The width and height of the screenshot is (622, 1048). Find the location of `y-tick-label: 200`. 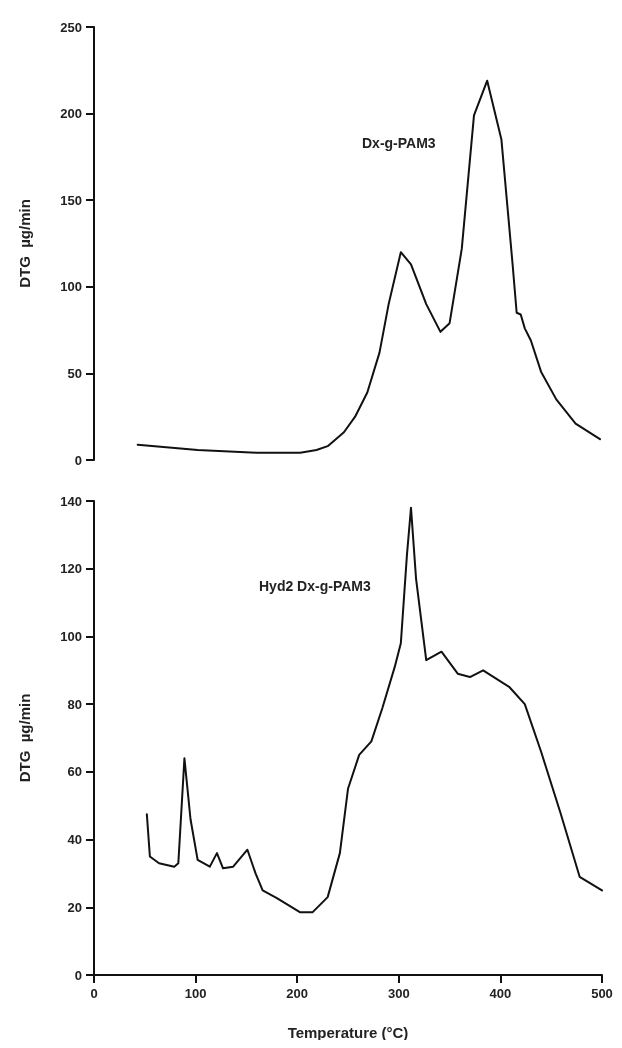

y-tick-label: 200 is located at coordinates (71, 114).